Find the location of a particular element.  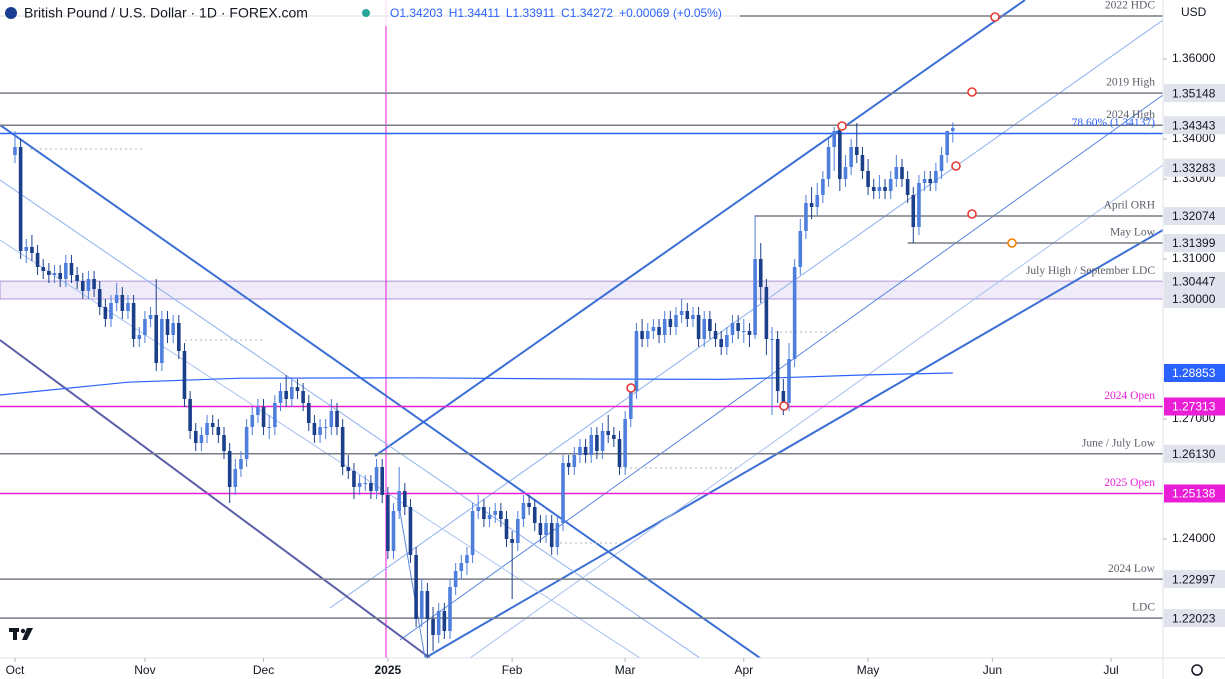

x-tick-label: Nov is located at coordinates (144, 670).